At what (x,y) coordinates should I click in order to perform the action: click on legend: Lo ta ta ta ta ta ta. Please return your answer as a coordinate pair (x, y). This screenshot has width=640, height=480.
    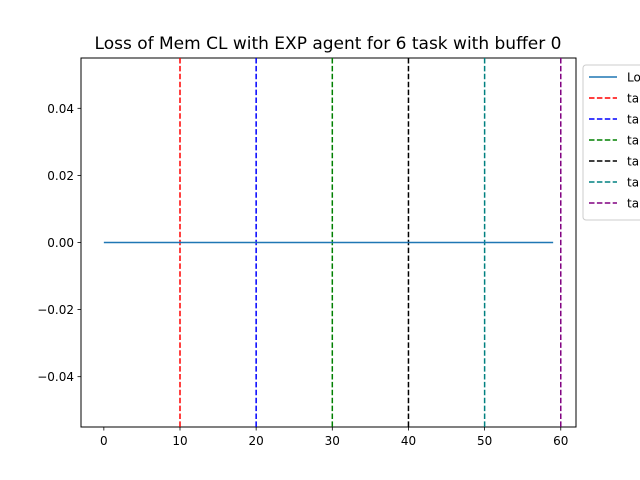
    Looking at the image, I should click on (611, 142).